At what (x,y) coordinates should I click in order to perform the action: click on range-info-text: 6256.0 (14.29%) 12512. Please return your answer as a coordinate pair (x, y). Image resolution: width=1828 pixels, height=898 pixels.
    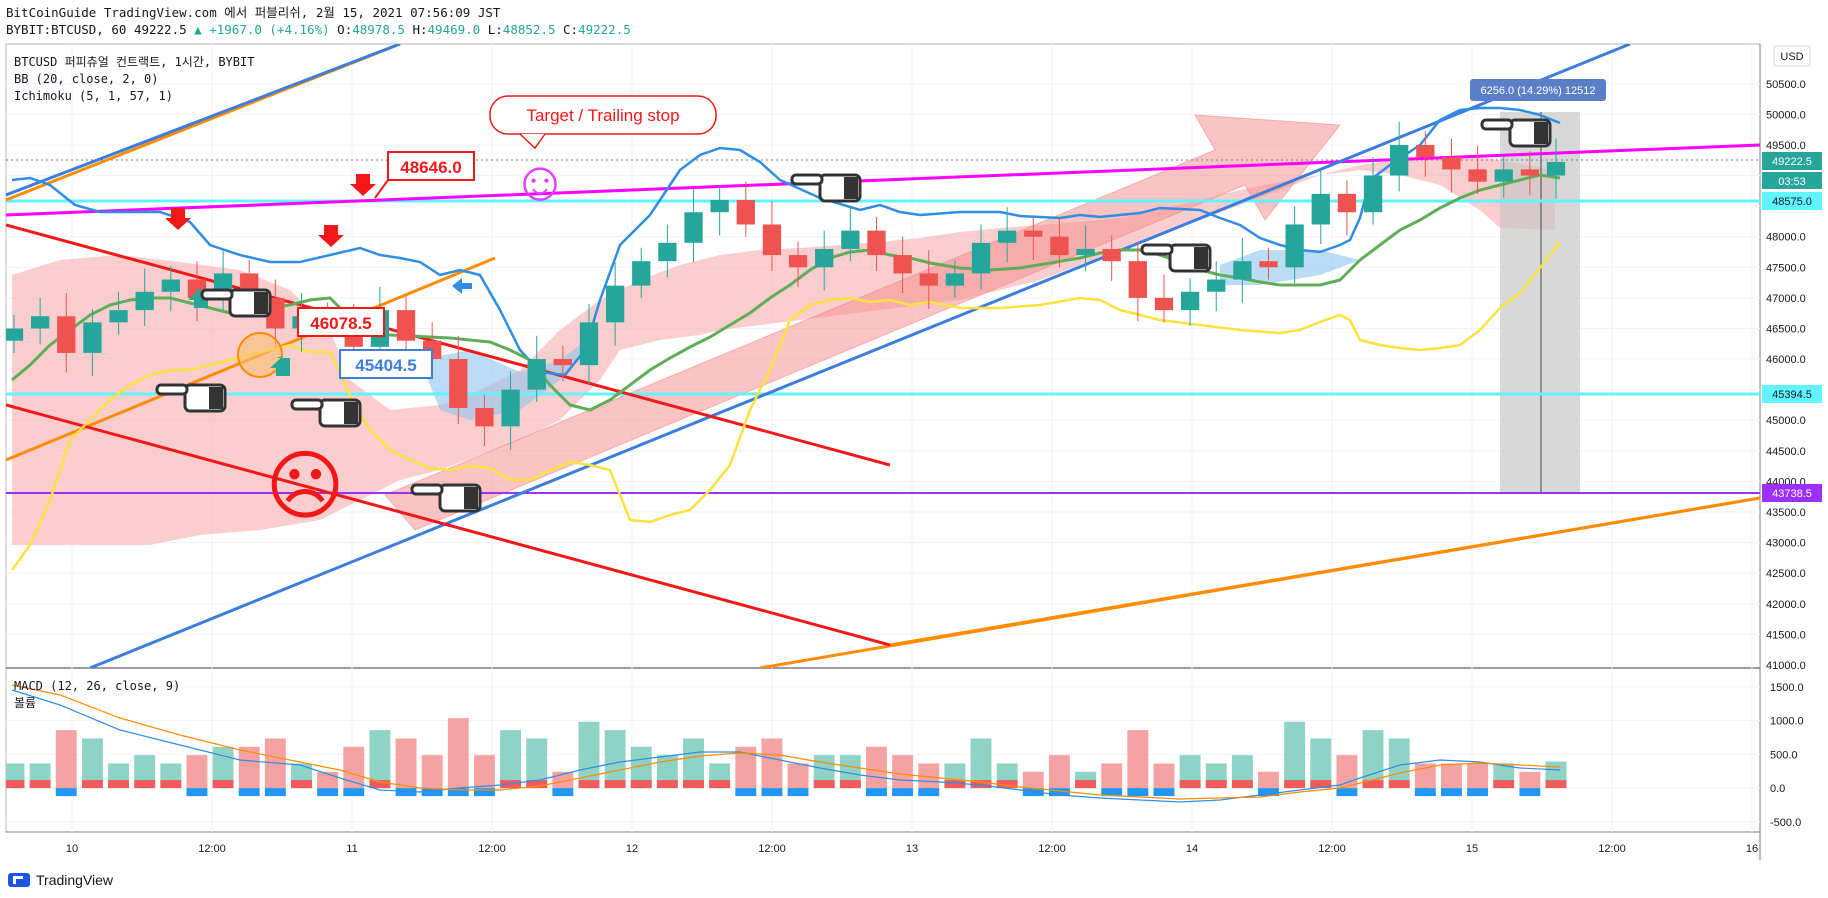
    Looking at the image, I should click on (1538, 91).